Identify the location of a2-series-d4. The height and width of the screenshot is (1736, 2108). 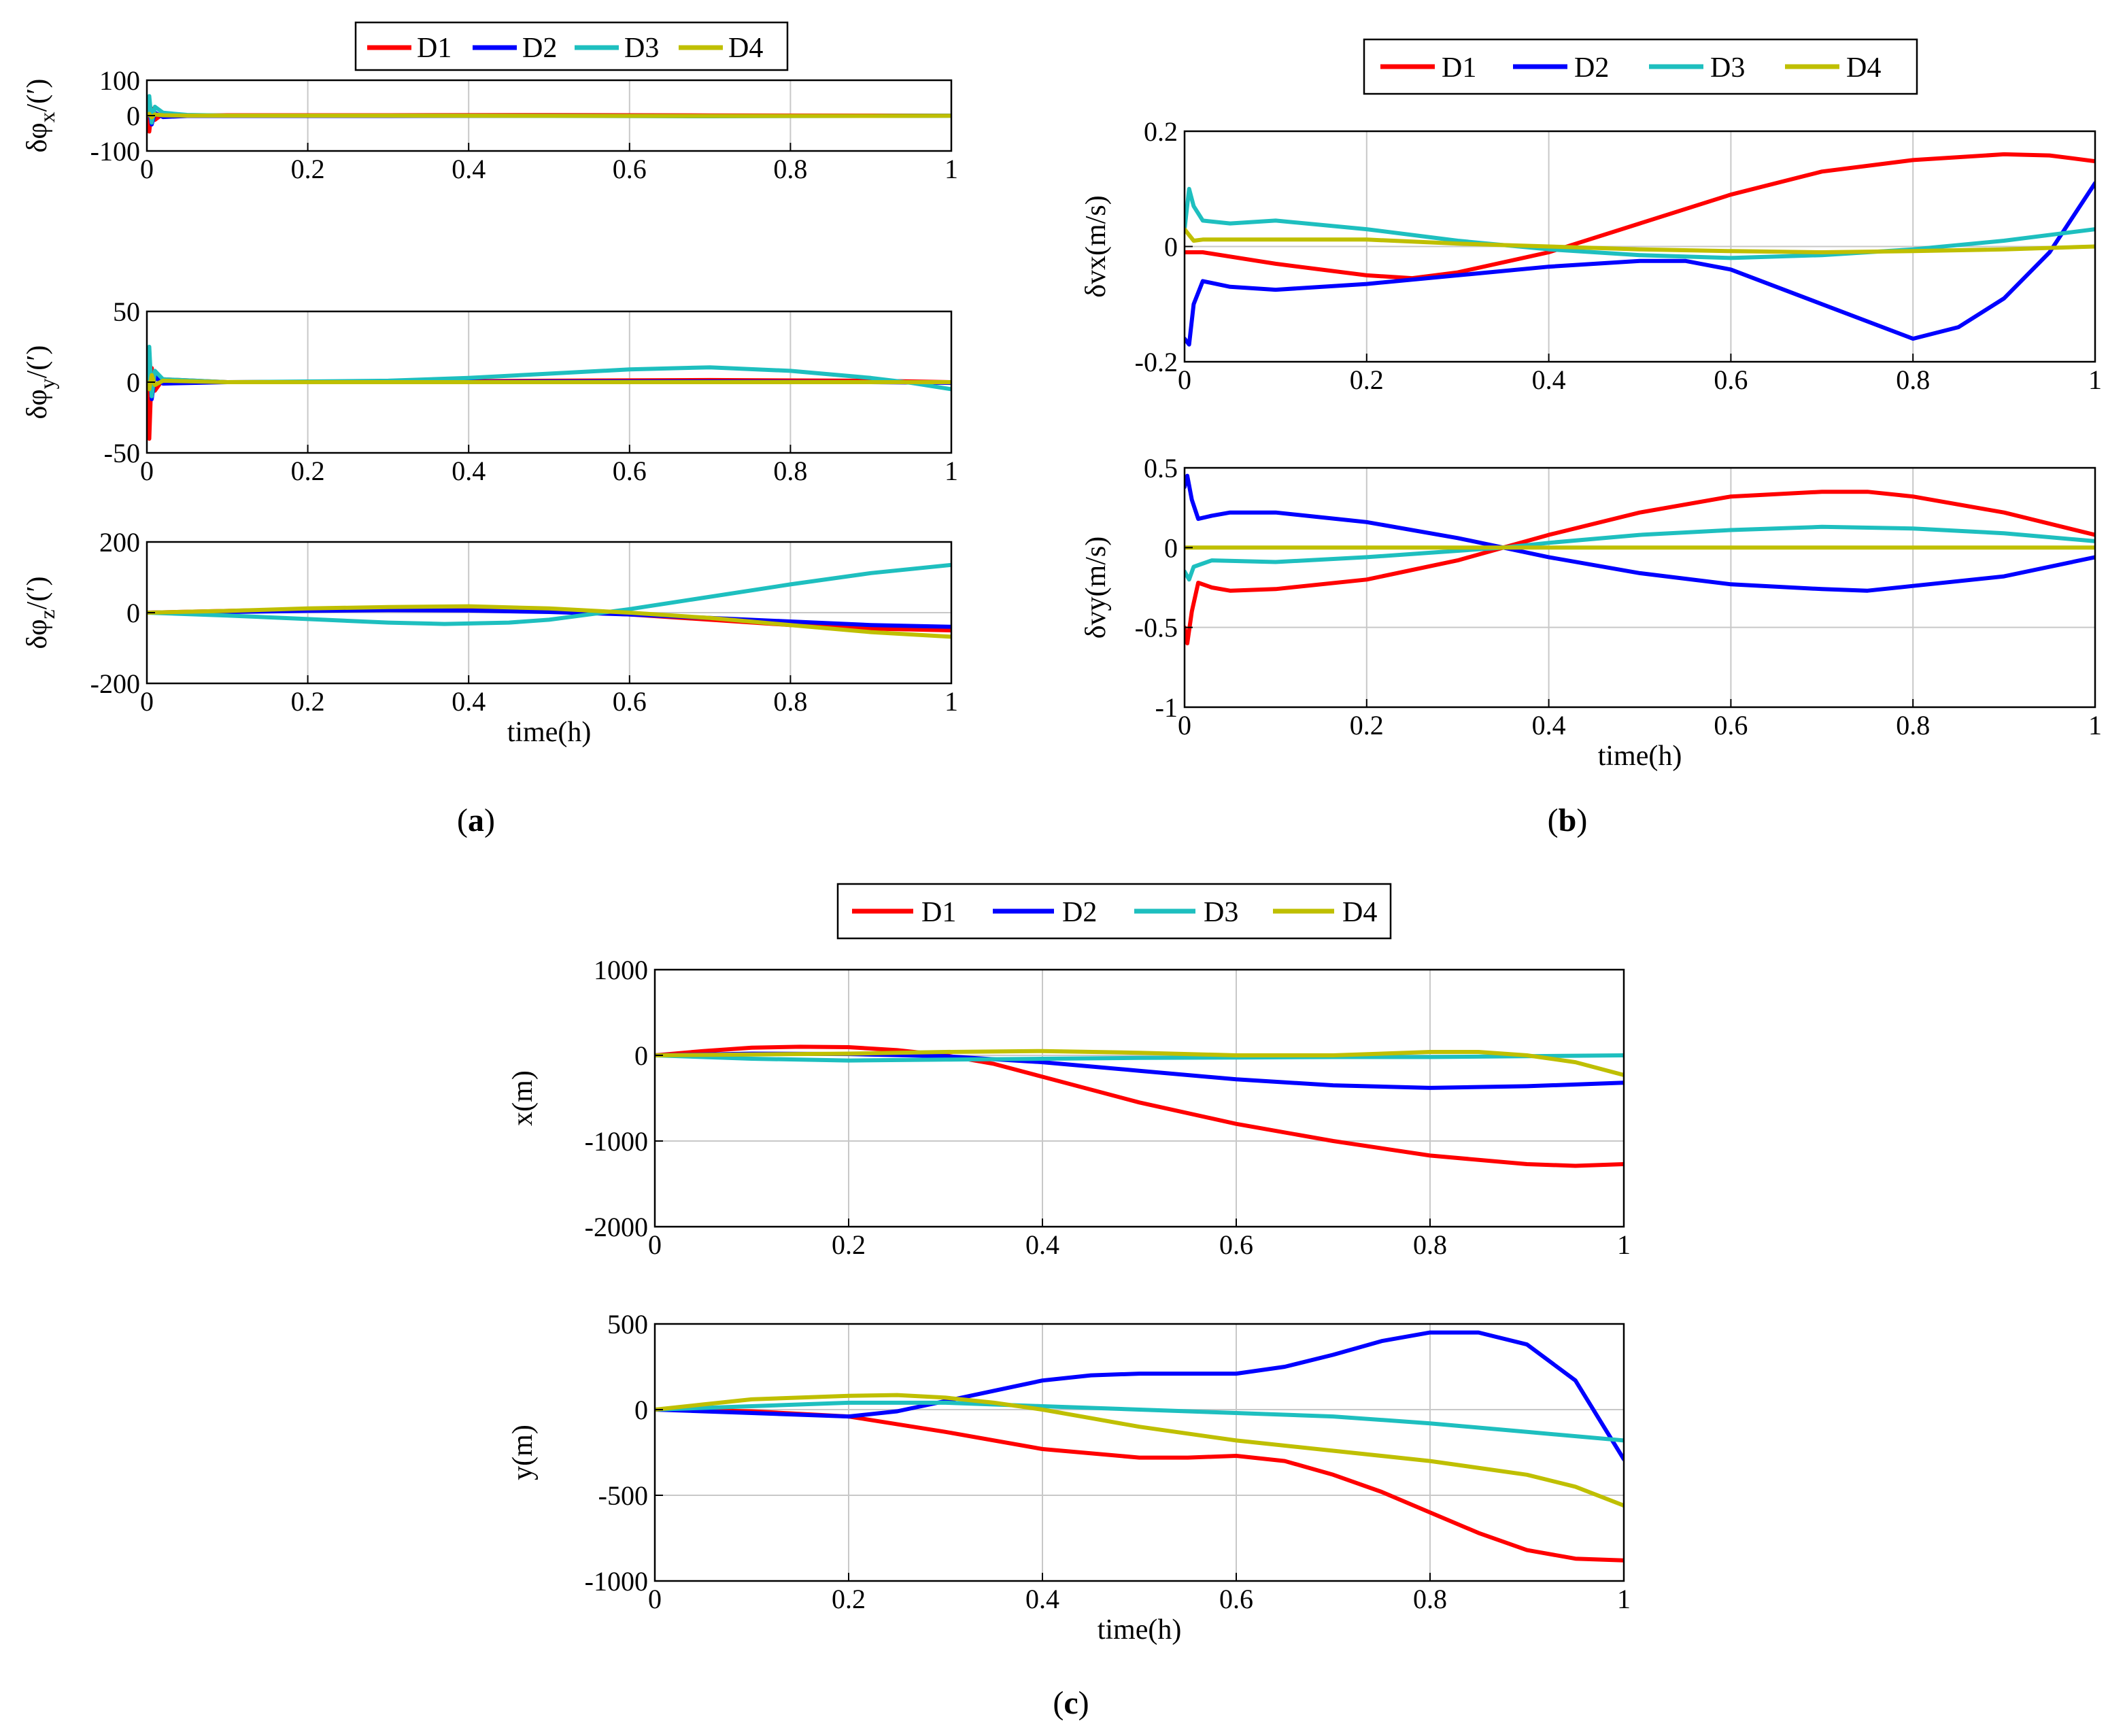
(549, 382).